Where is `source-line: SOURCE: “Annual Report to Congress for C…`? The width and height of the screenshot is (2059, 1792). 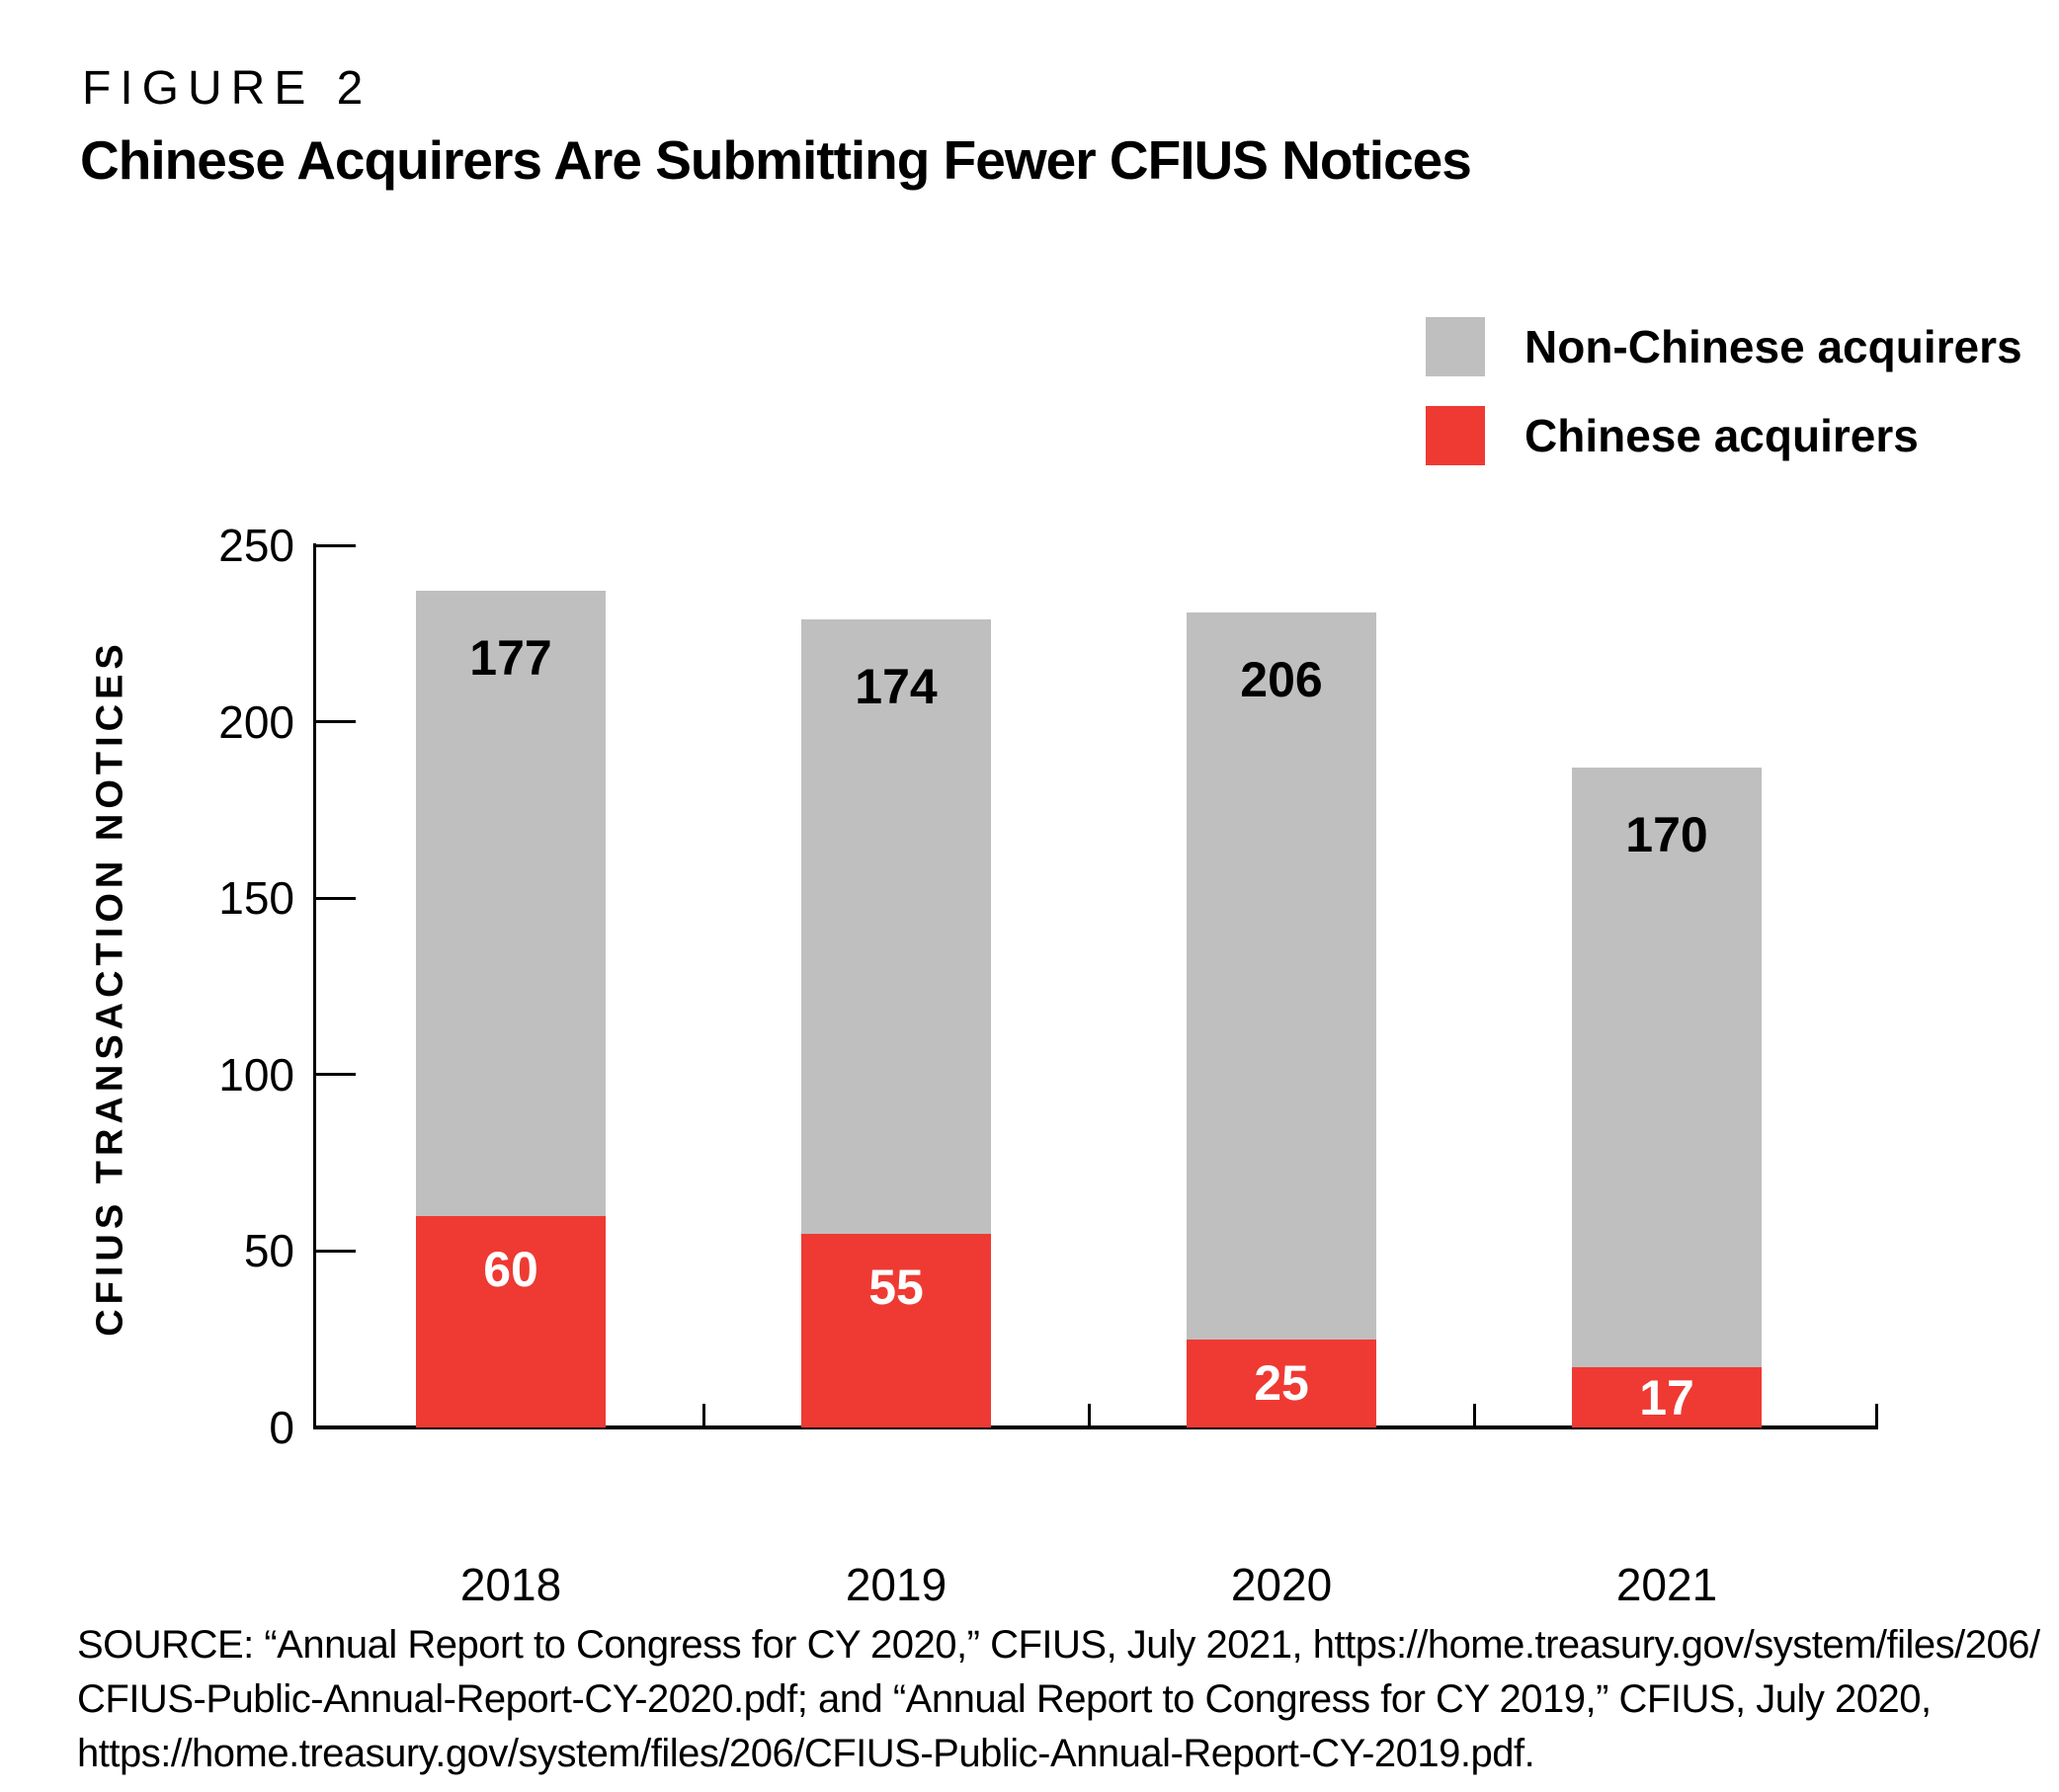
source-line: SOURCE: “Annual Report to Congress for C… is located at coordinates (1058, 1645).